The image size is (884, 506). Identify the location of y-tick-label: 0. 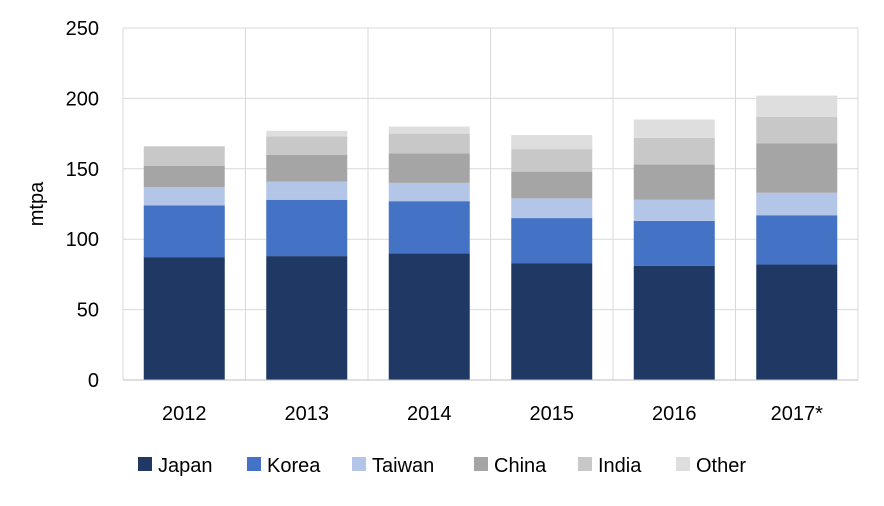
(93, 381).